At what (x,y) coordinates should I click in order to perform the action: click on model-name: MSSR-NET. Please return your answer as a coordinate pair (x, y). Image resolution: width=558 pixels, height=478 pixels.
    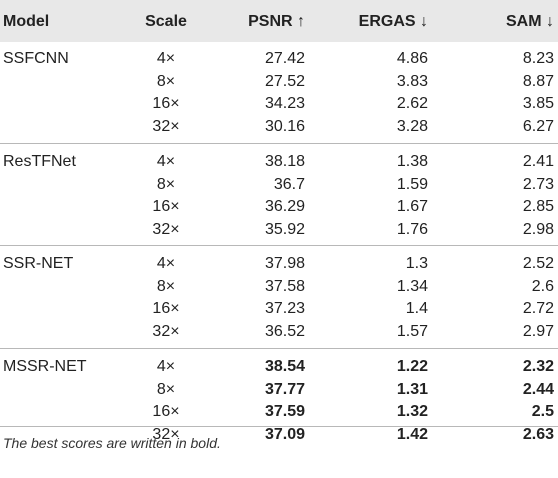
    Looking at the image, I should click on (45, 366).